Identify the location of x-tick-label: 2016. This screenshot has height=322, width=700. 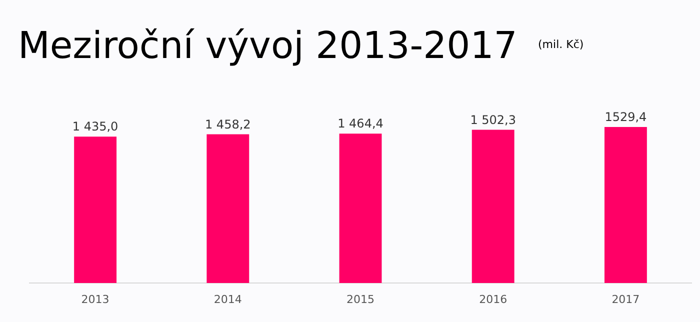
(493, 299).